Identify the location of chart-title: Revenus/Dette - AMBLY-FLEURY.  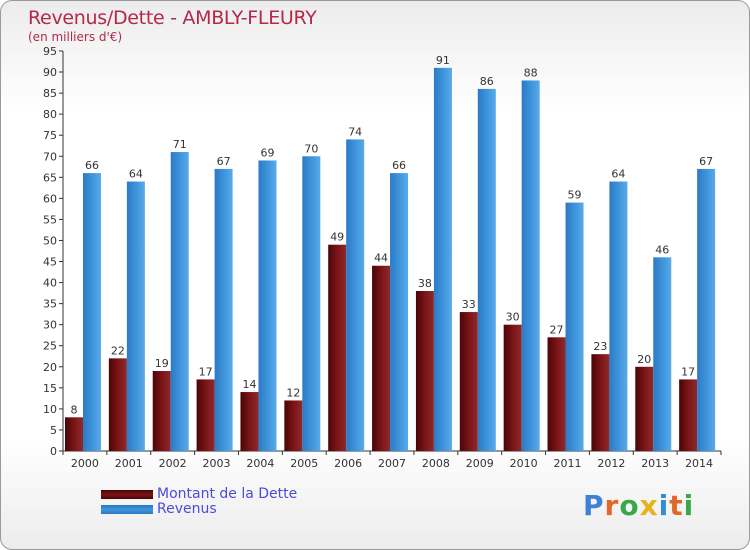
(172, 18).